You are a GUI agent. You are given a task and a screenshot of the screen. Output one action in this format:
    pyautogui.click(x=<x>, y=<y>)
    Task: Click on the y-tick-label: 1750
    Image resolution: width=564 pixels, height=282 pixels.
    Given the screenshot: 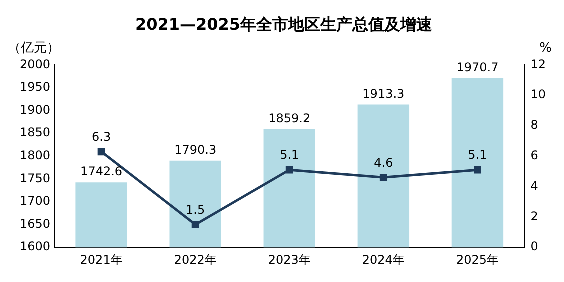 What is the action you would take?
    pyautogui.click(x=35, y=178)
    